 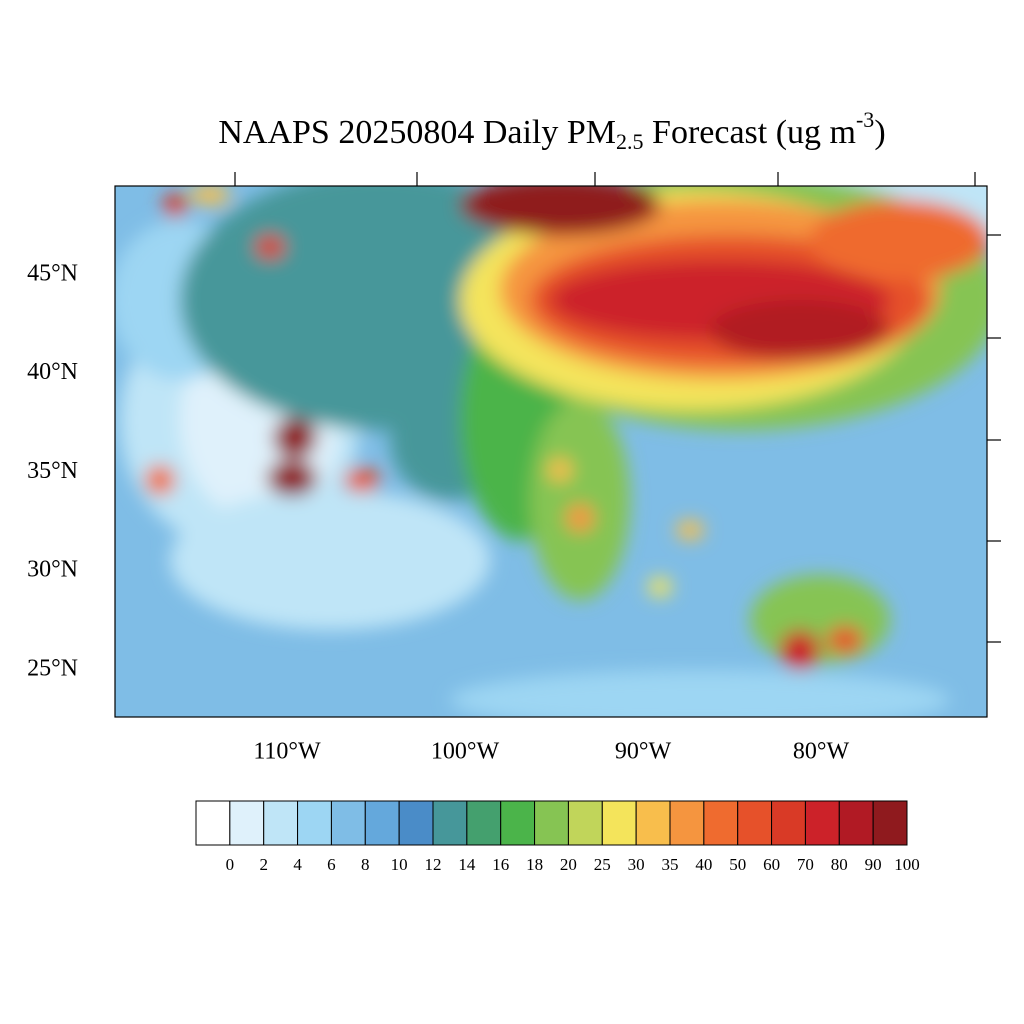 What do you see at coordinates (331, 864) in the screenshot?
I see `colorbar-label: 6` at bounding box center [331, 864].